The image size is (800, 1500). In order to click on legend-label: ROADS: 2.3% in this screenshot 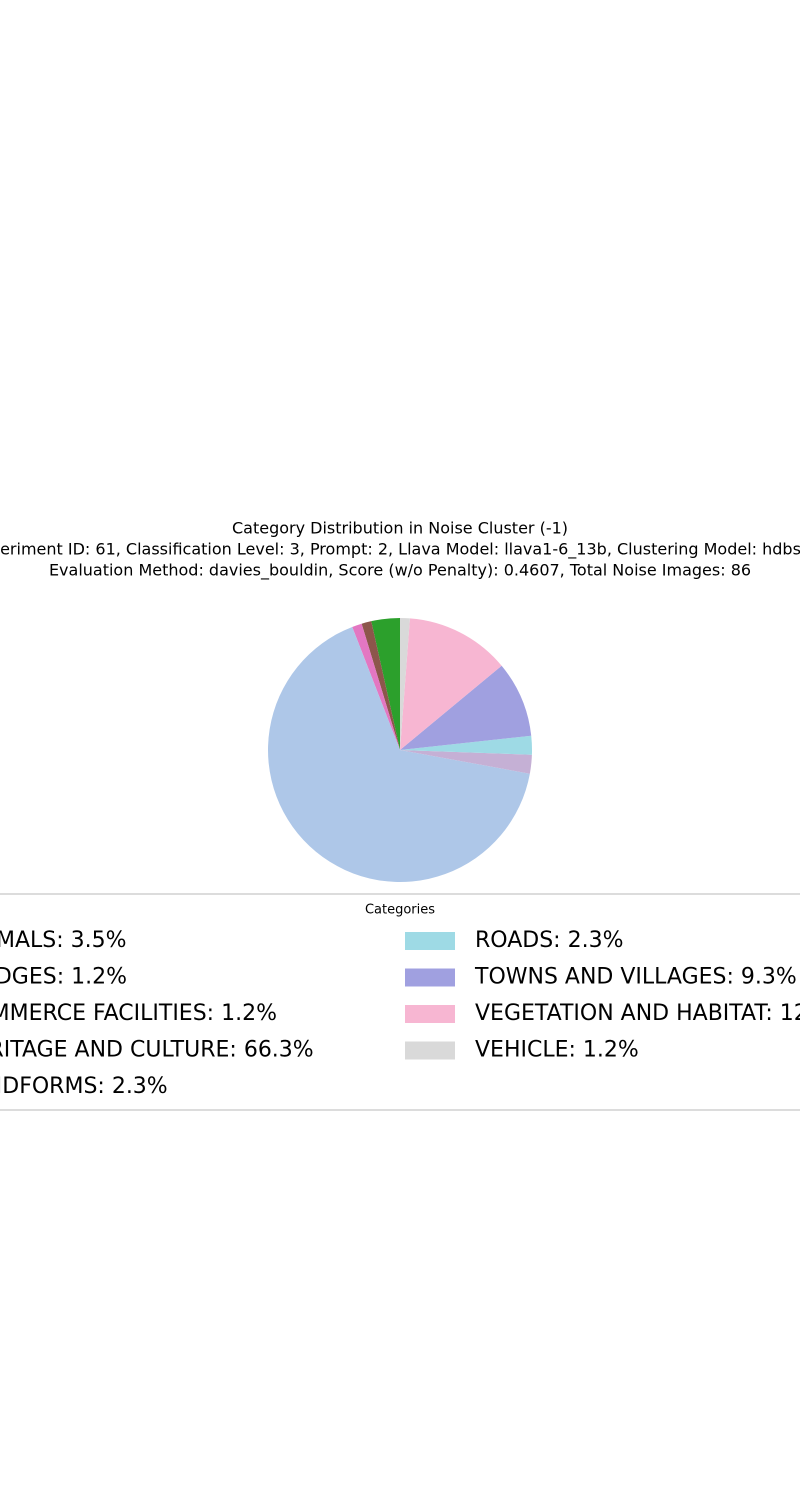, I will do `click(549, 940)`.